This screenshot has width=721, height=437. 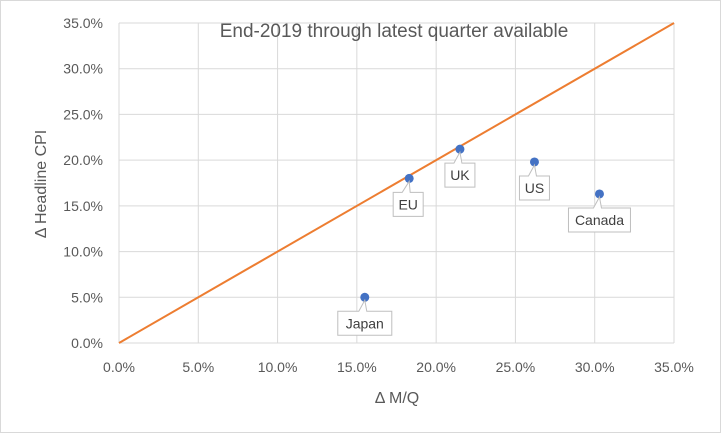 What do you see at coordinates (534, 188) in the screenshot?
I see `data-label: US` at bounding box center [534, 188].